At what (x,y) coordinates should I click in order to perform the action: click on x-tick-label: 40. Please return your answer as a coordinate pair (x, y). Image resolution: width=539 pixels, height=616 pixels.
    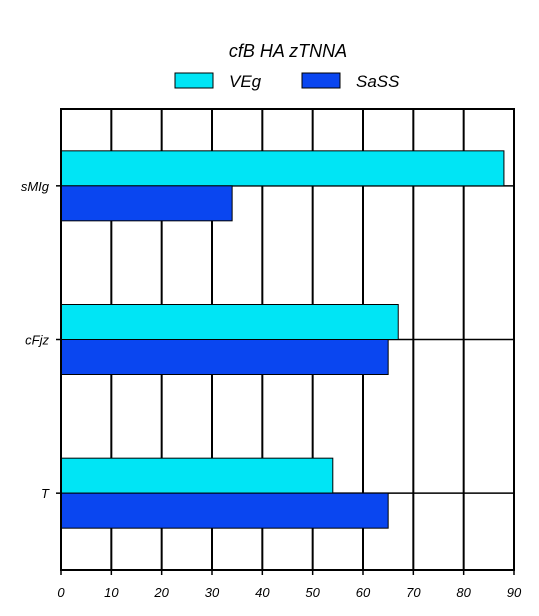
    Looking at the image, I should click on (262, 592).